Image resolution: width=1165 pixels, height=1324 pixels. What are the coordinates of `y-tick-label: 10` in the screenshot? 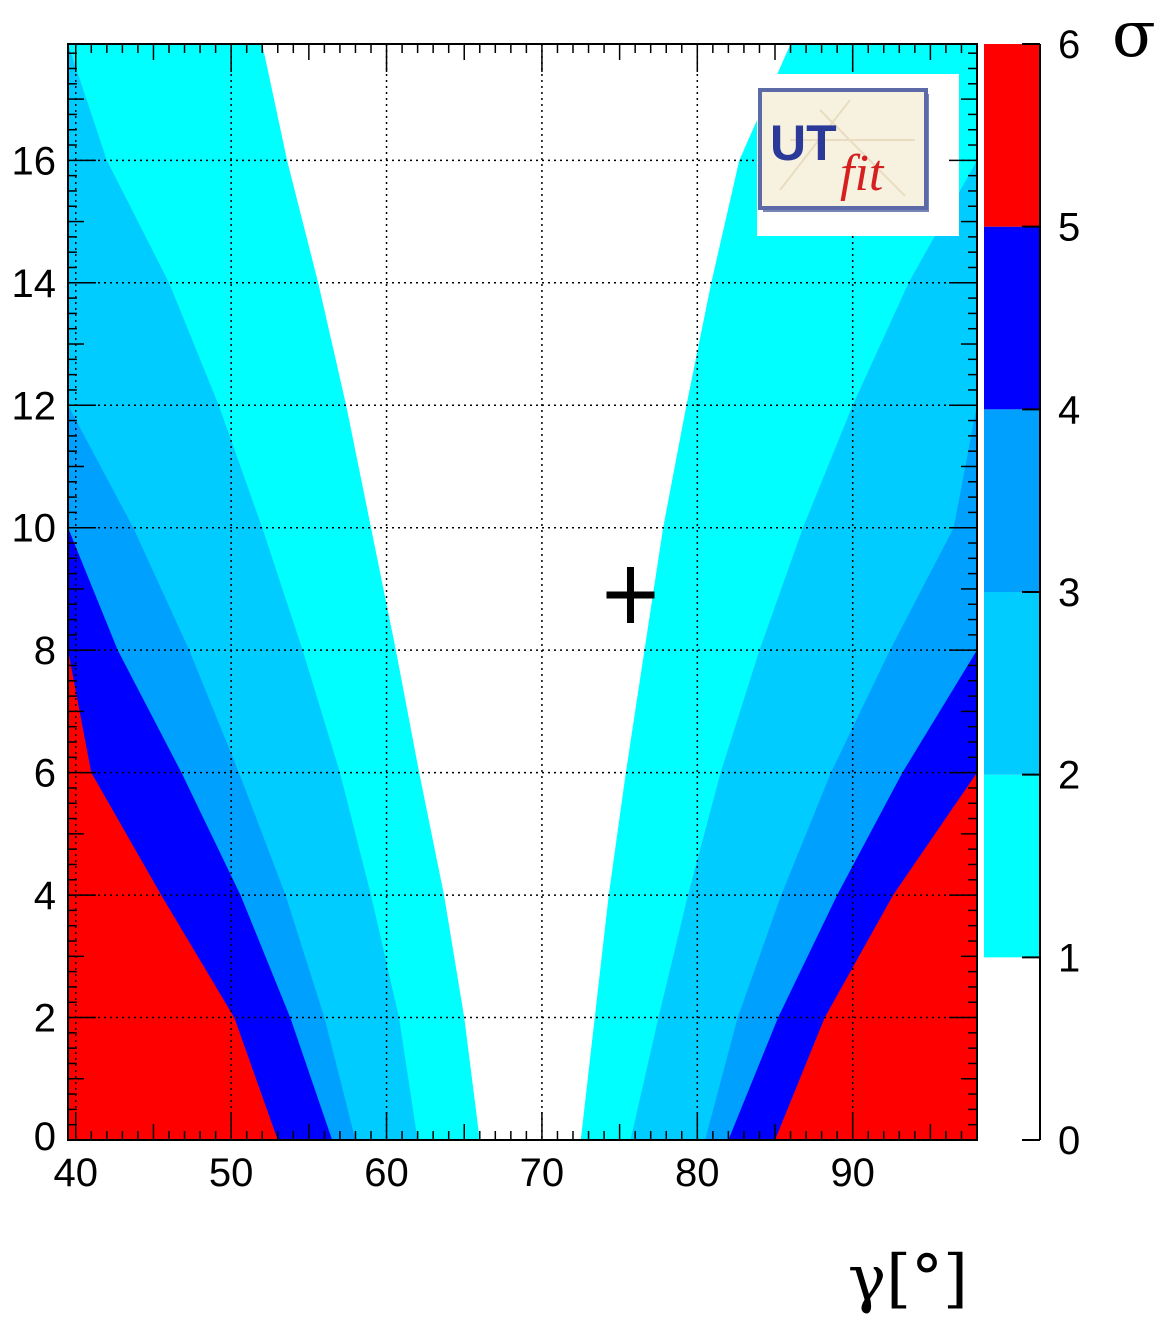 It's located at (34, 529).